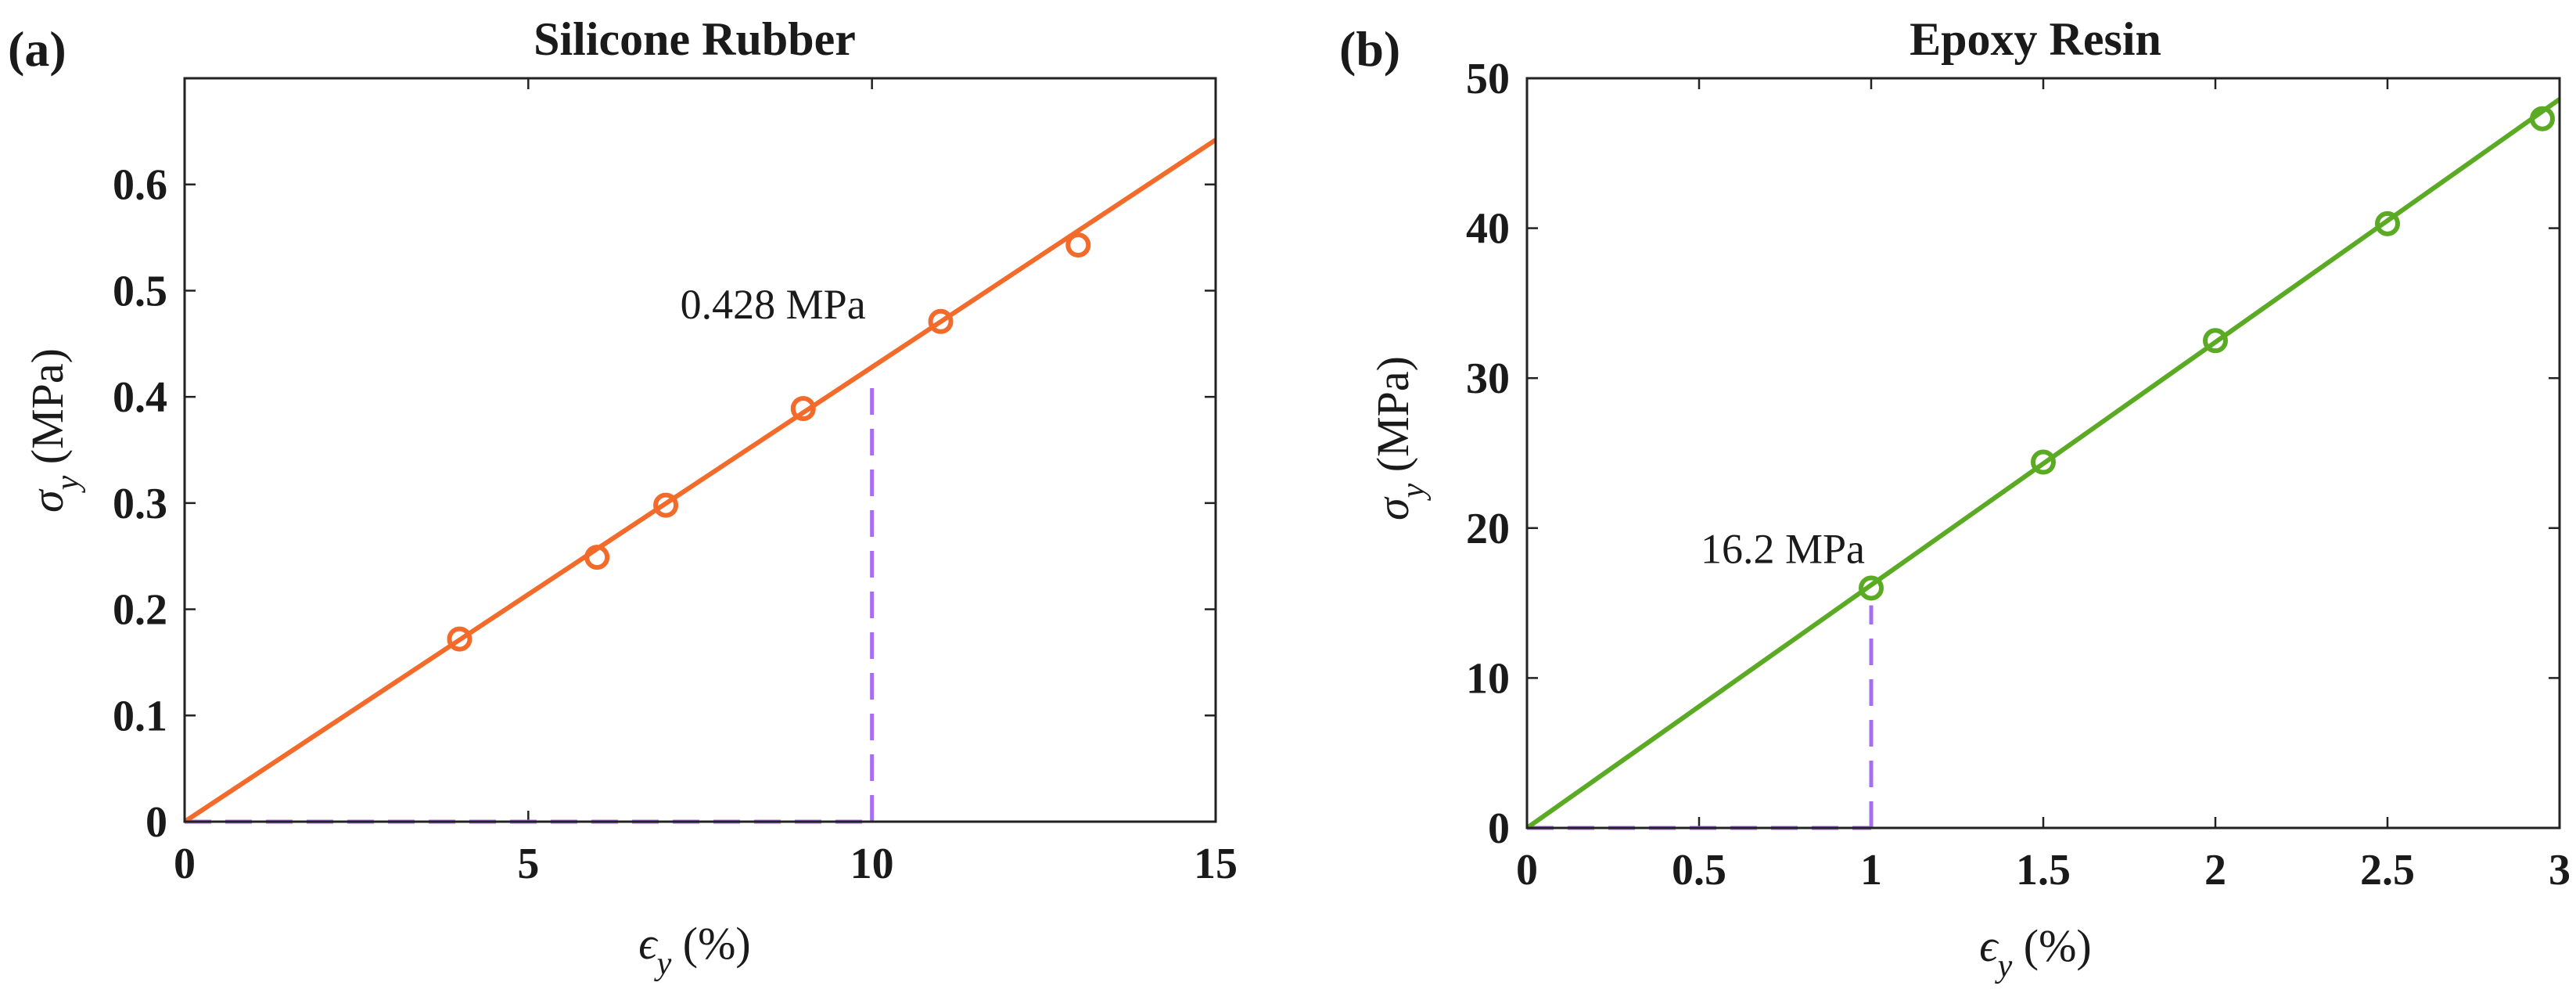  What do you see at coordinates (2387, 870) in the screenshot?
I see `x-tick-label: 2.5` at bounding box center [2387, 870].